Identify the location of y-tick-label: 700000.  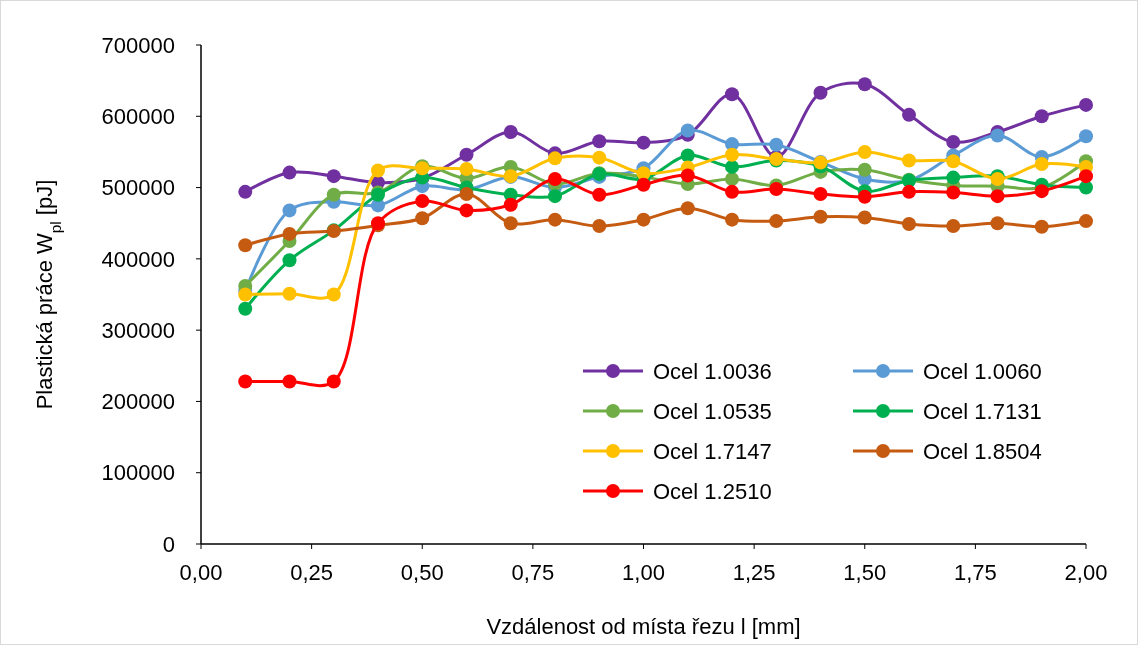
(138, 45).